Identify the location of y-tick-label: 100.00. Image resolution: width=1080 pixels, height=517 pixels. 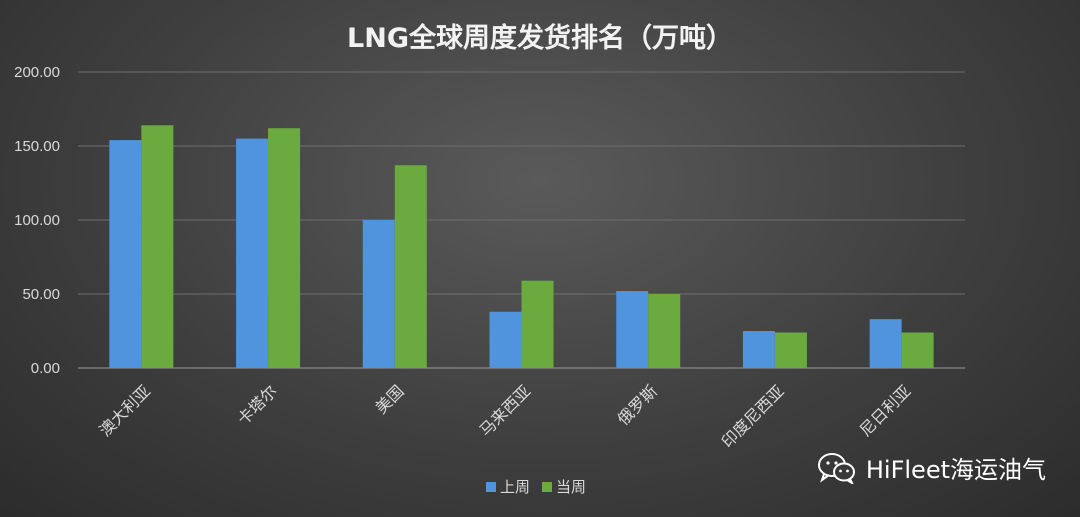
(37, 220).